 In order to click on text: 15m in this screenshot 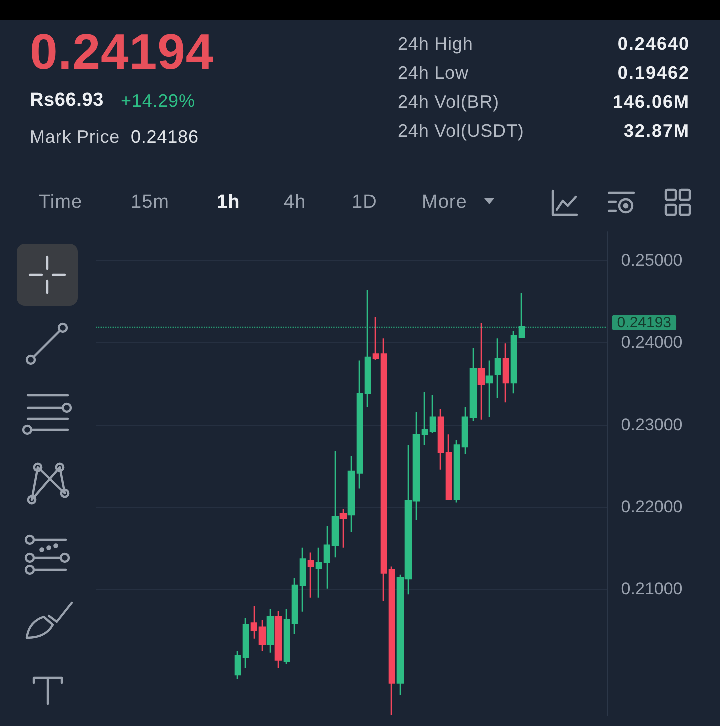, I will do `click(150, 203)`.